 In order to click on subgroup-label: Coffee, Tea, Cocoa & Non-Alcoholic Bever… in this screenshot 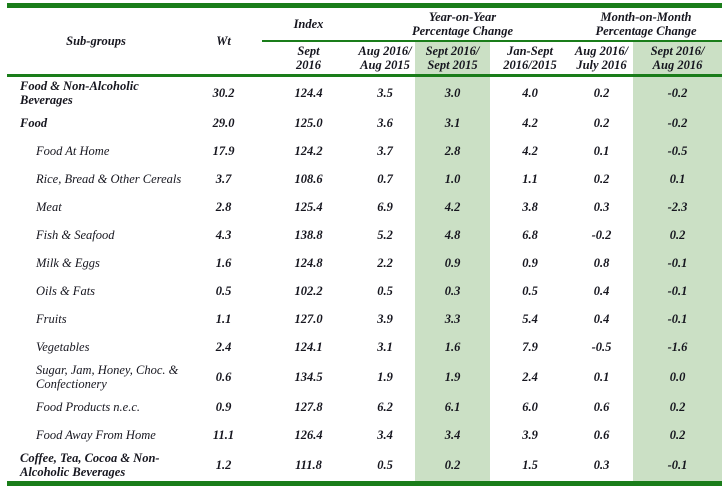, I will do `click(90, 465)`.